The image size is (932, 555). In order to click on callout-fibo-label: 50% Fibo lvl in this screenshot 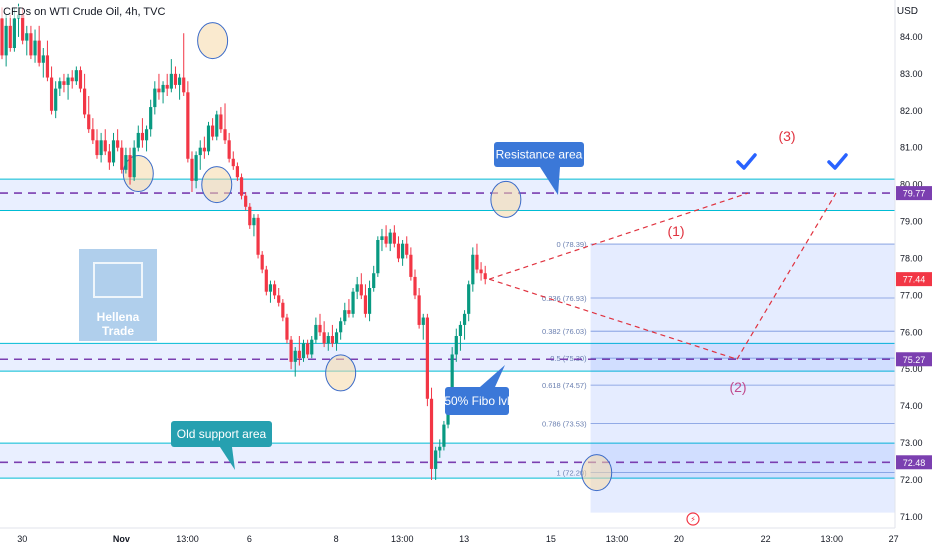, I will do `click(476, 401)`.